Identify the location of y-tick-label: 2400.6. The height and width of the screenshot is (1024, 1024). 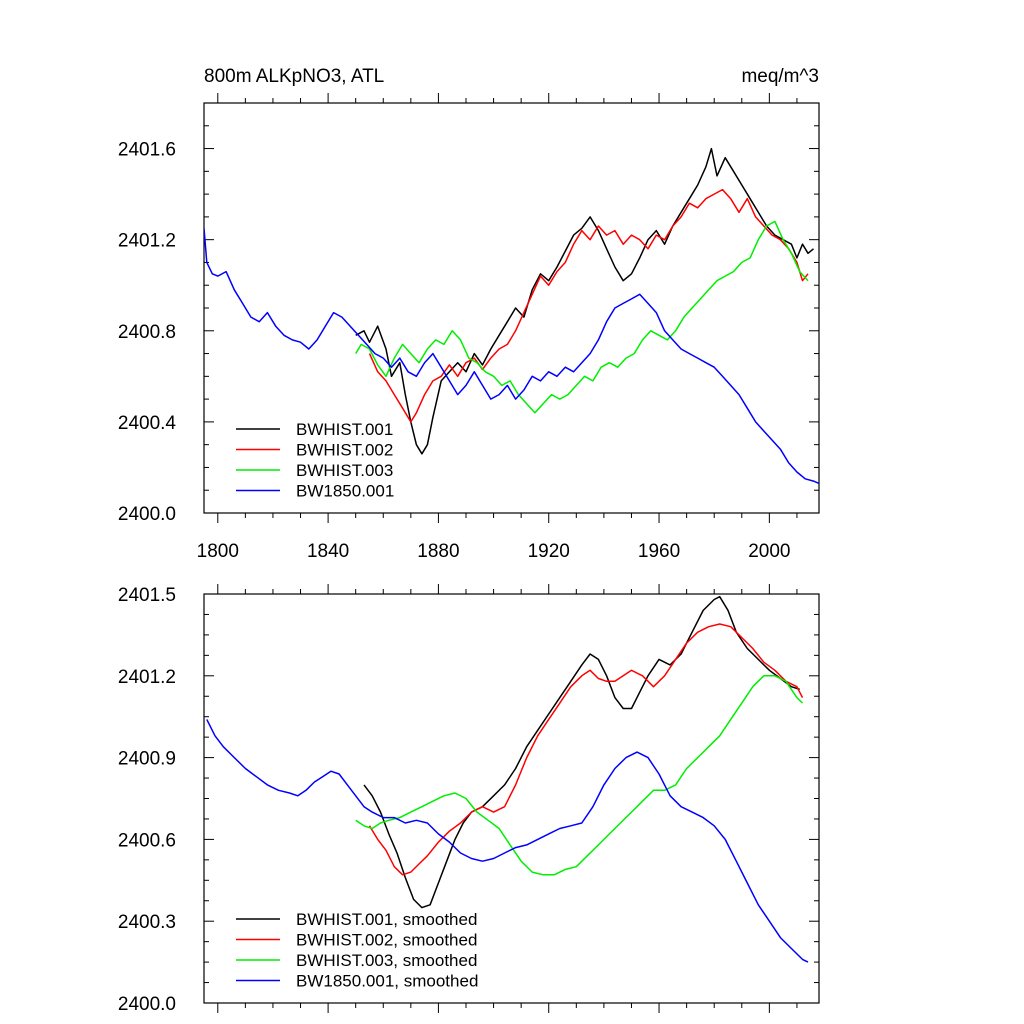
(147, 840).